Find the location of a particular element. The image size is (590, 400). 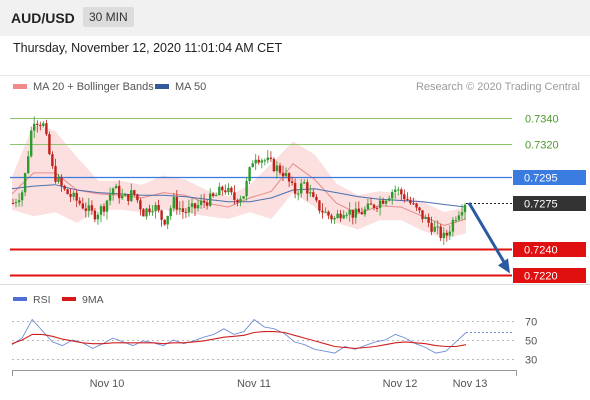

ma20-legend-swatch is located at coordinates (20, 86).